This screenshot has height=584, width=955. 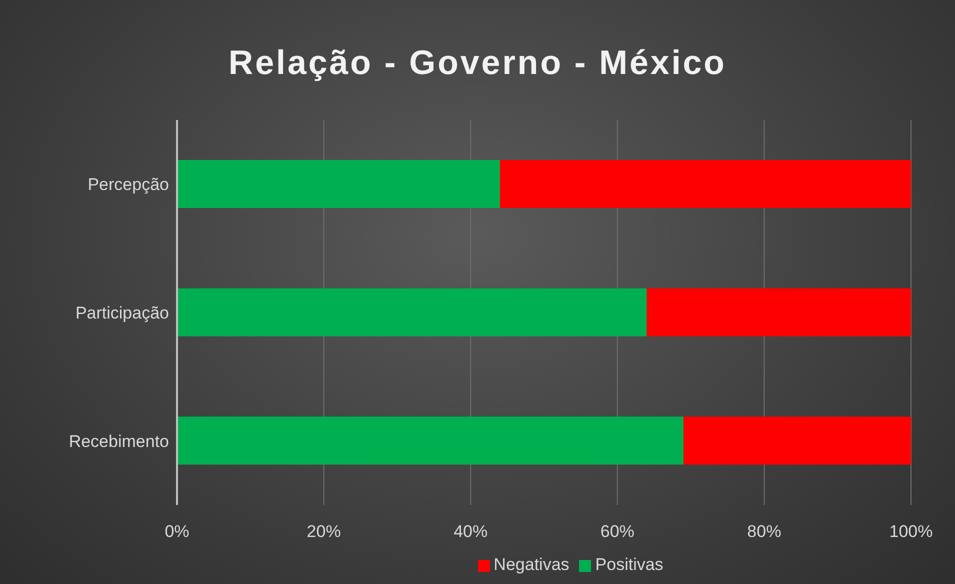 What do you see at coordinates (471, 532) in the screenshot?
I see `x-tick-label: 40%` at bounding box center [471, 532].